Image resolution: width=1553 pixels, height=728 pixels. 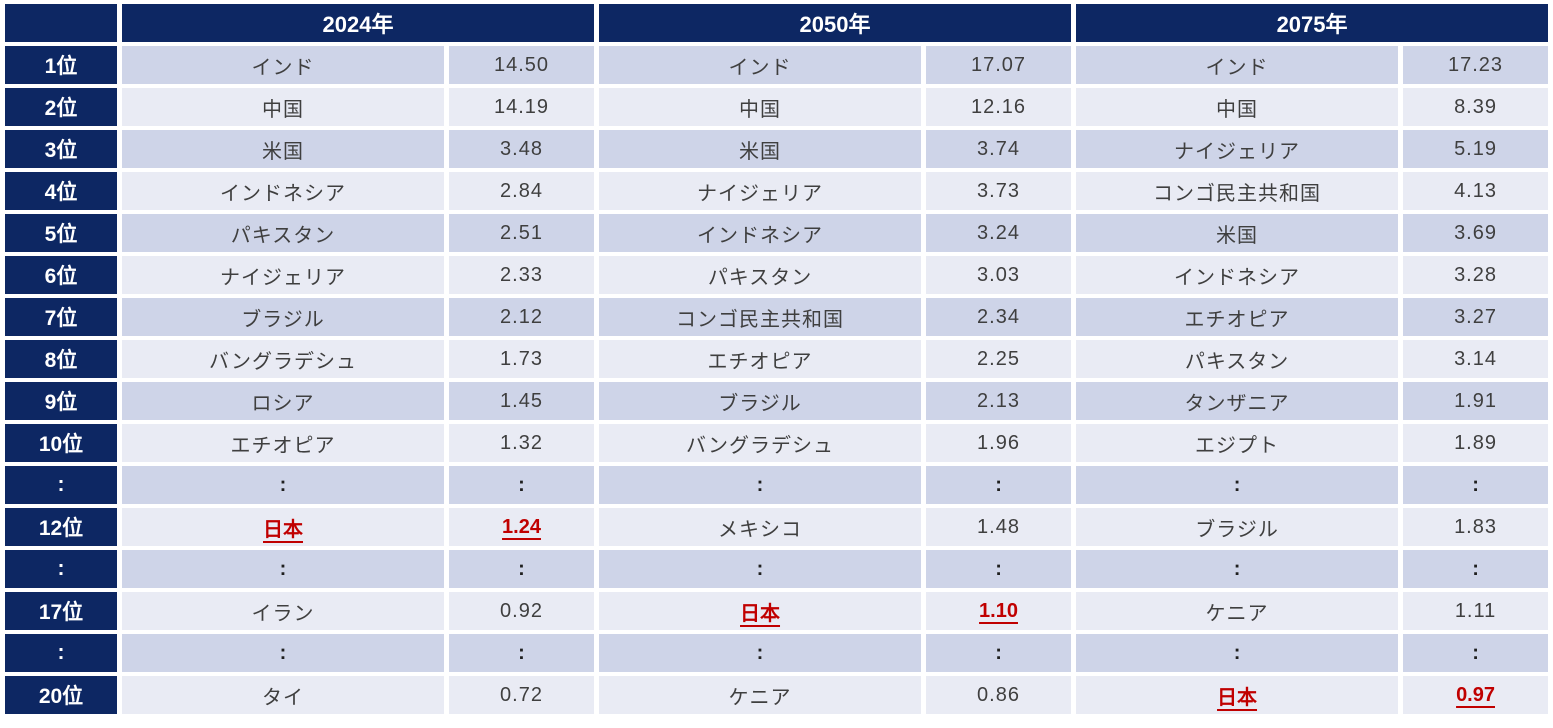 What do you see at coordinates (777, 65) in the screenshot?
I see `table-row: 1位 インド 14.50 インド 17.07 インド 17.23` at bounding box center [777, 65].